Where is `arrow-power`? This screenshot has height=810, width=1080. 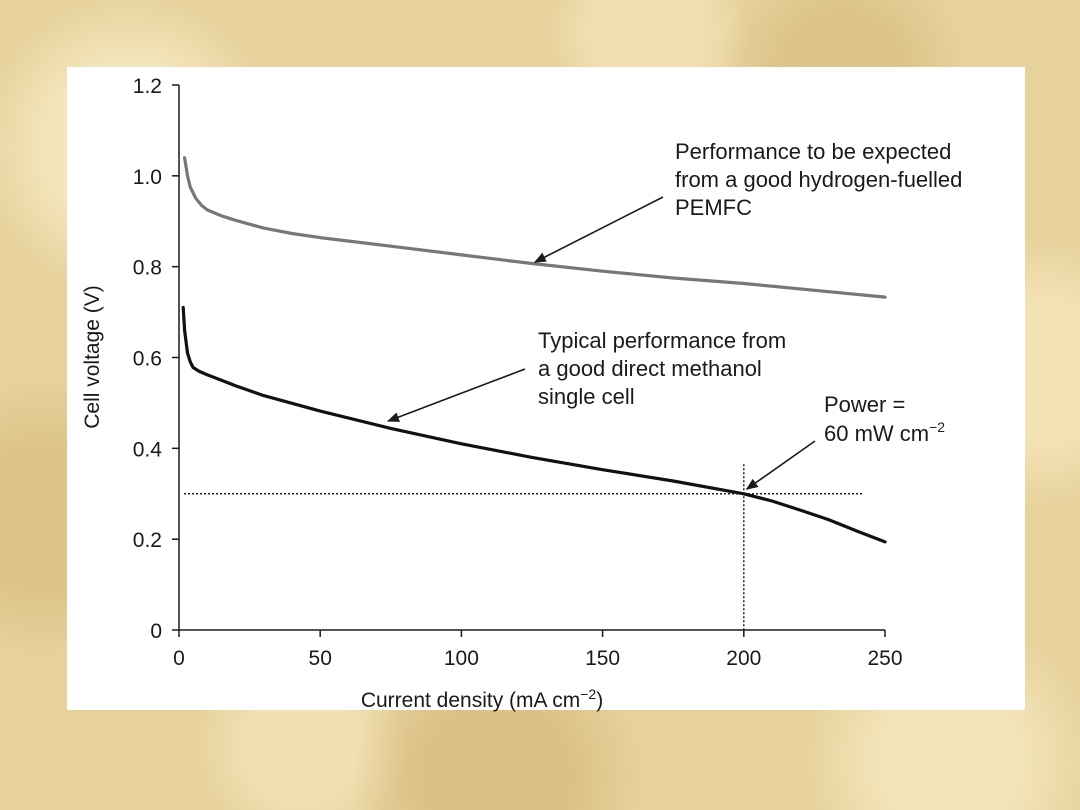 arrow-power is located at coordinates (780, 465).